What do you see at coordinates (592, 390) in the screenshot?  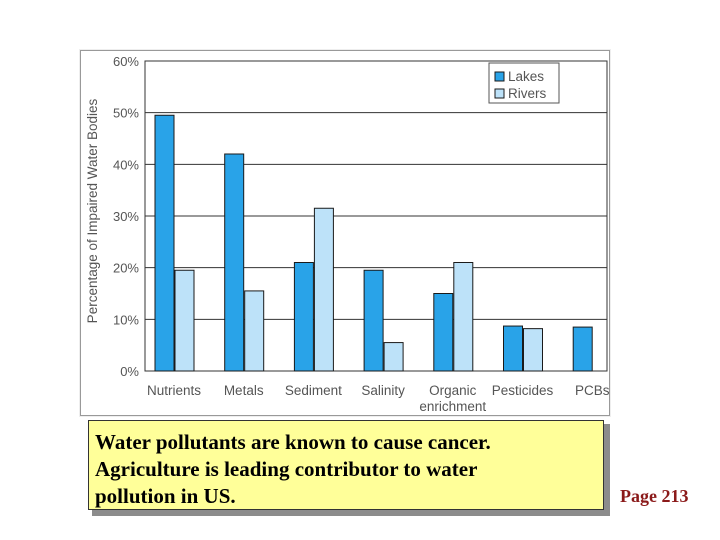 I see `x-tick-label: PCBs` at bounding box center [592, 390].